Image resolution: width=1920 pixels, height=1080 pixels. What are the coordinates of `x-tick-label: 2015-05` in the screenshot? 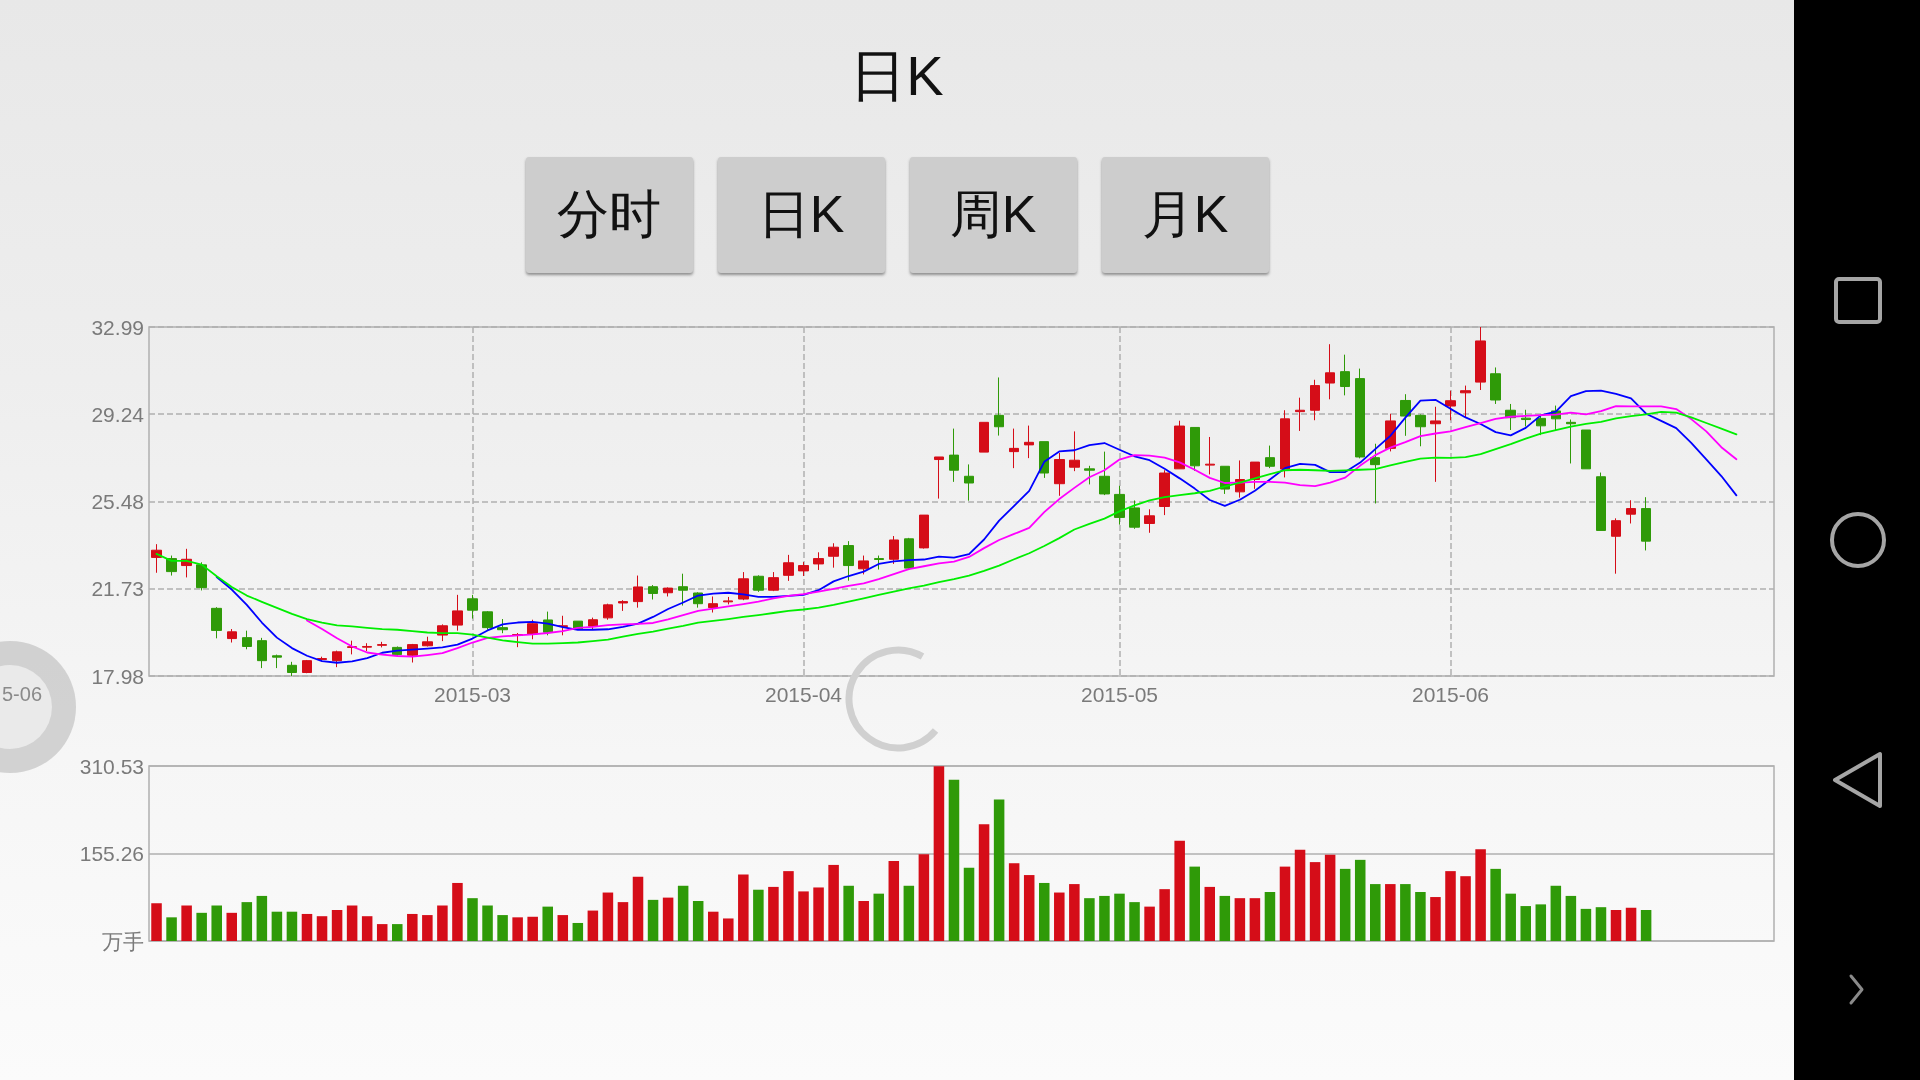 It's located at (1119, 694).